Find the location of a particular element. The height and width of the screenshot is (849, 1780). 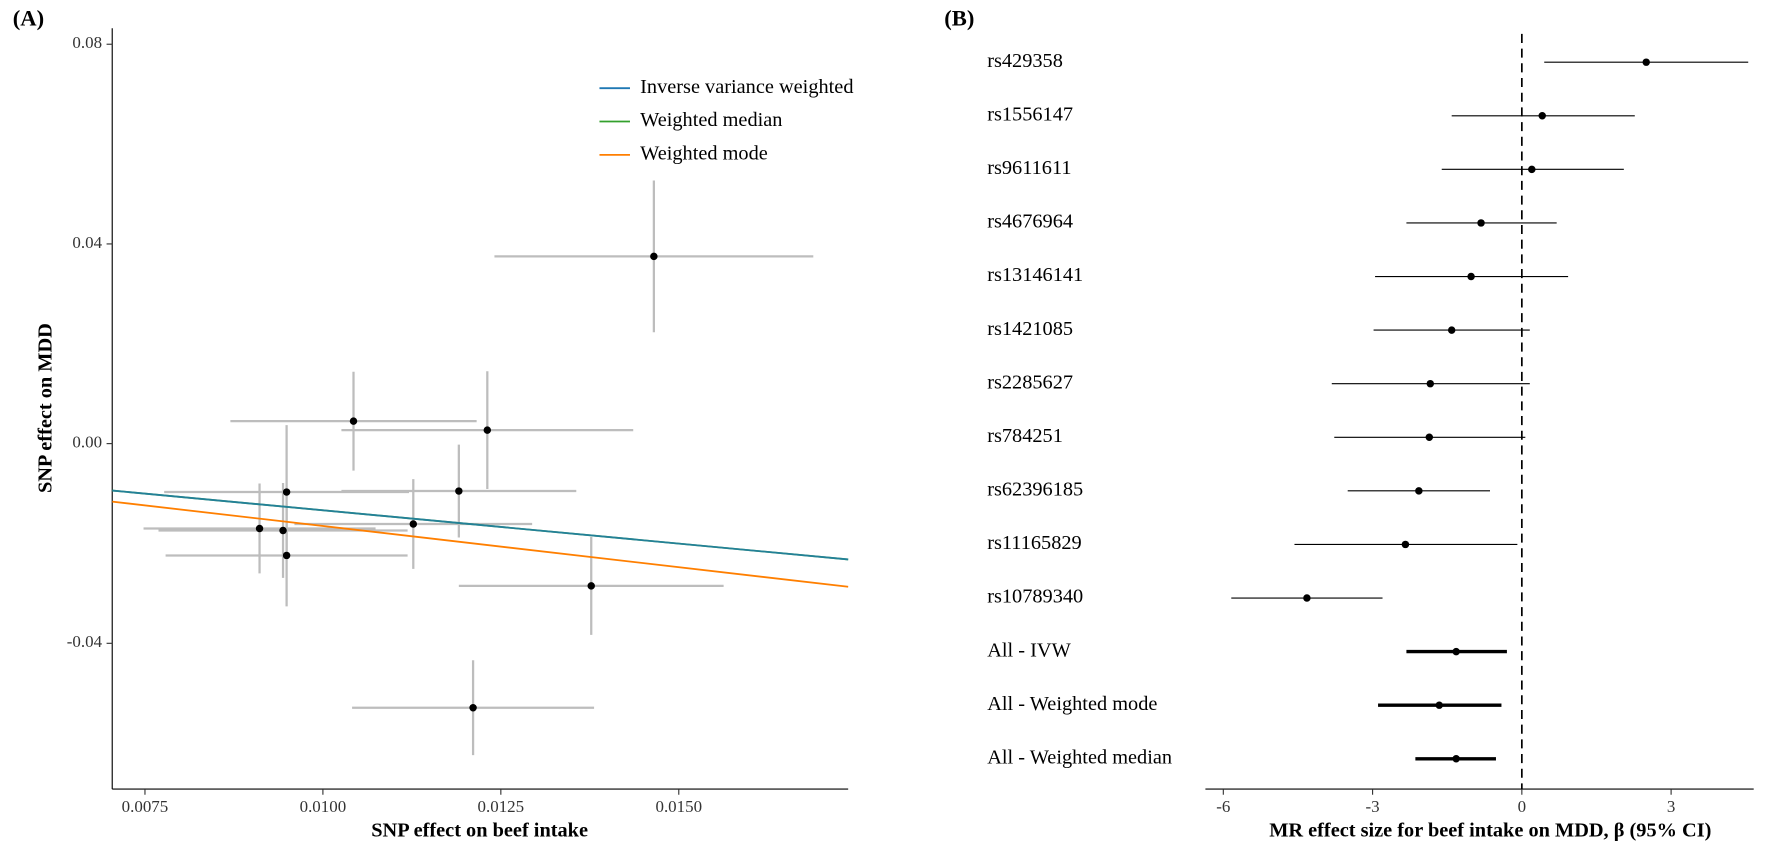

x-tick-label: 0.0100 is located at coordinates (323, 806).